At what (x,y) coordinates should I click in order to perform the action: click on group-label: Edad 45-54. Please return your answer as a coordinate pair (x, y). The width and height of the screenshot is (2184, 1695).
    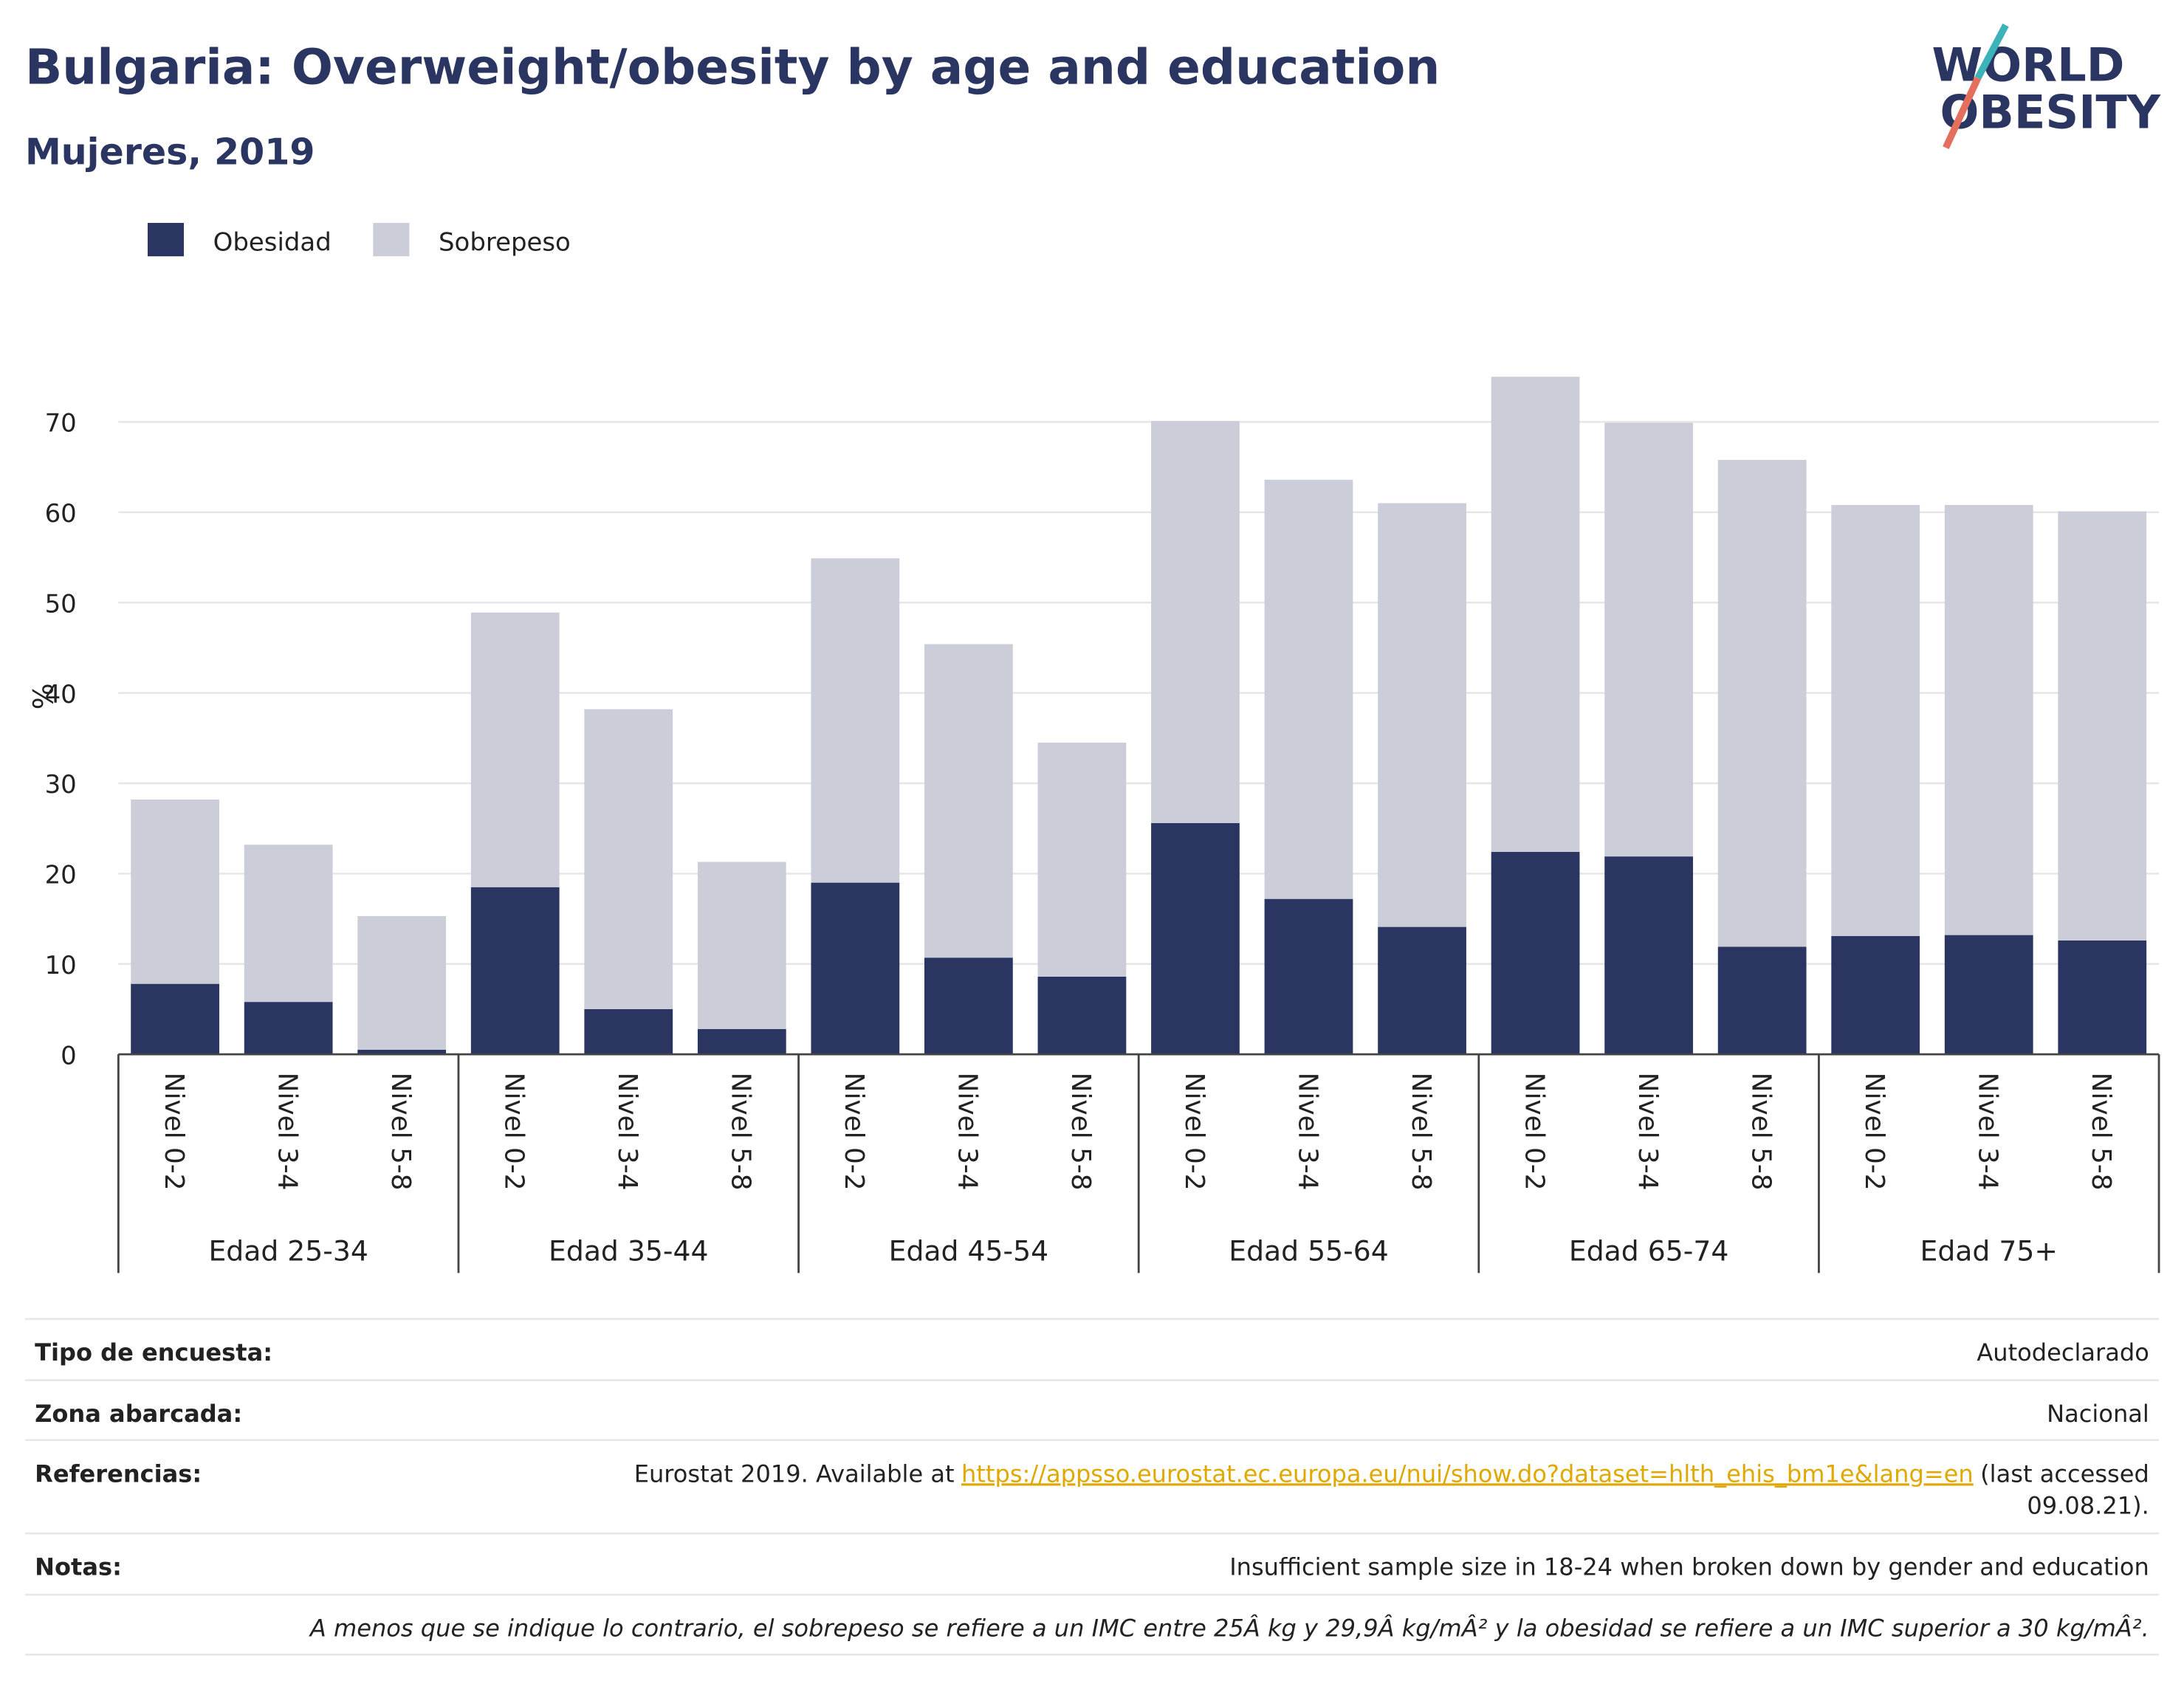
    Looking at the image, I should click on (969, 1250).